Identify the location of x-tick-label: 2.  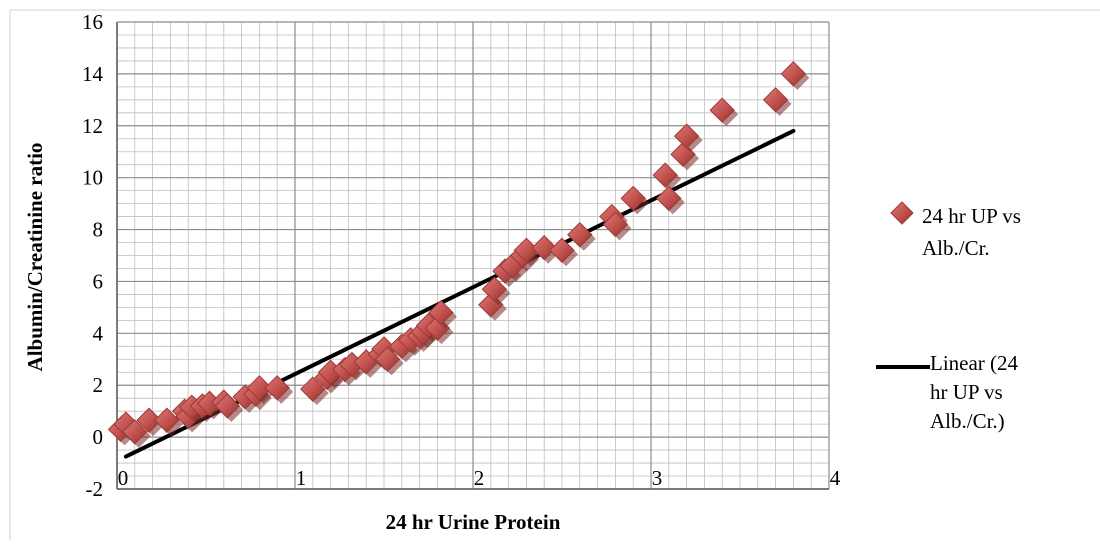
(479, 478).